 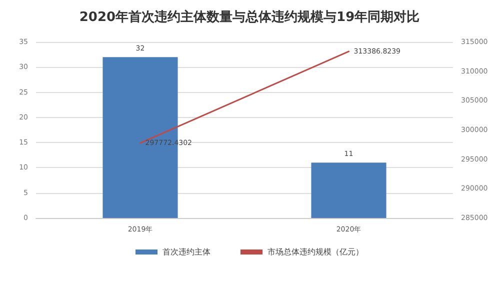 What do you see at coordinates (186, 252) in the screenshot?
I see `legend-label: 首次违约主体` at bounding box center [186, 252].